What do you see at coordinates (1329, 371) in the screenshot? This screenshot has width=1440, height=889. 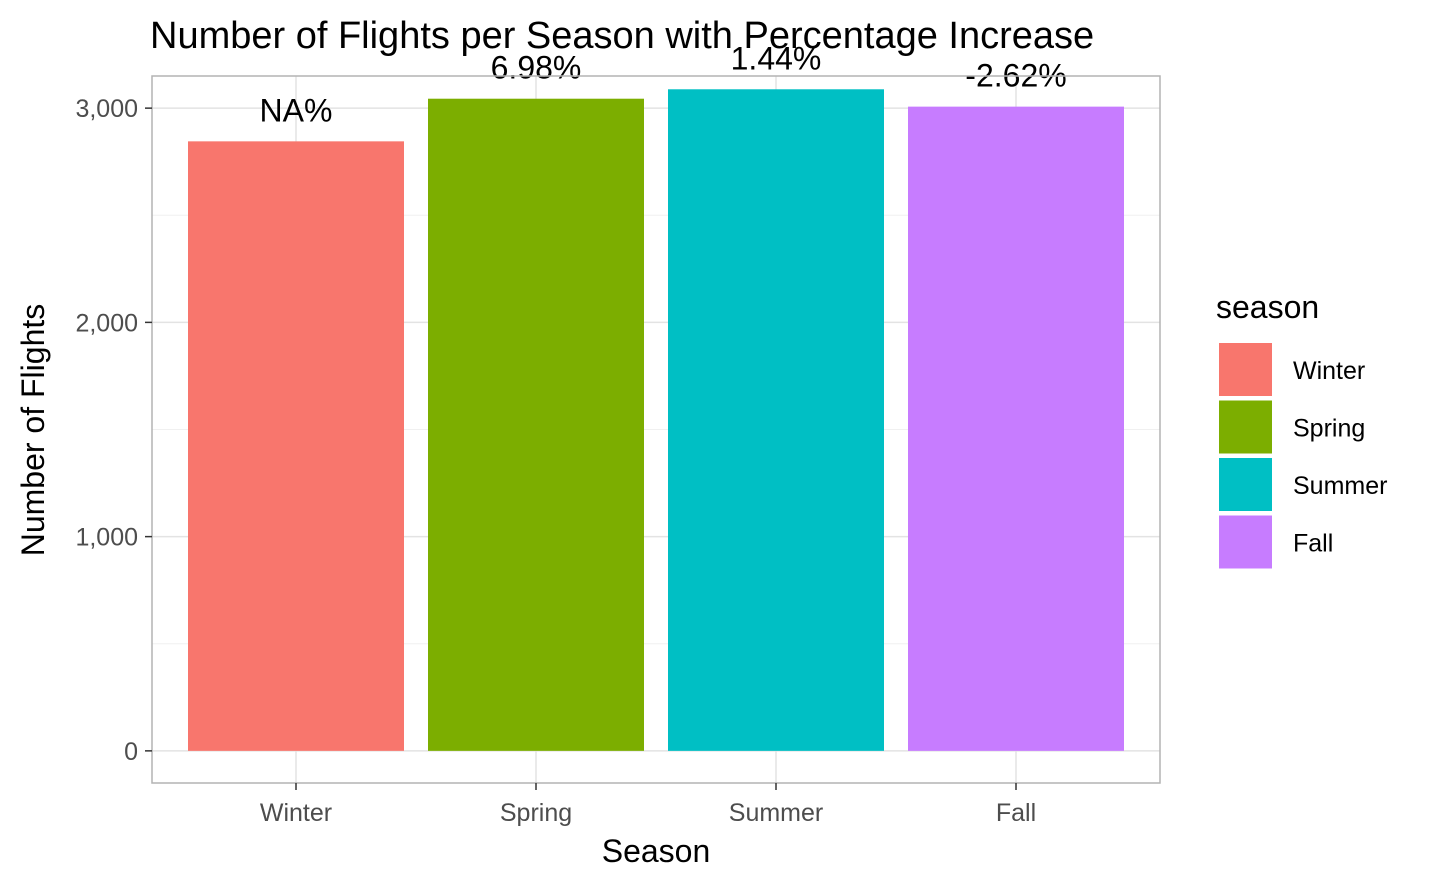 I see `legend-label: Winter` at bounding box center [1329, 371].